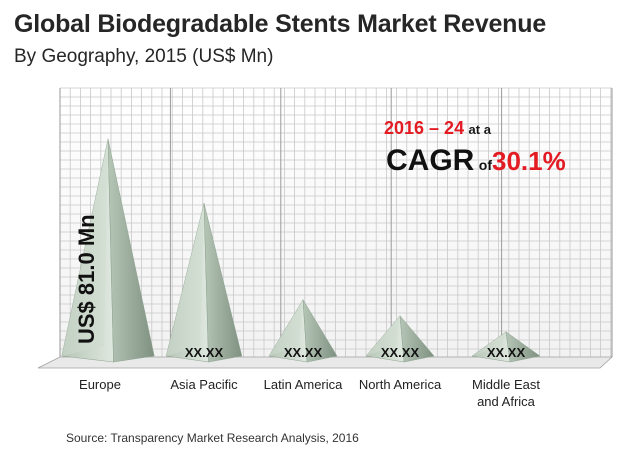 This screenshot has width=620, height=458. What do you see at coordinates (485, 165) in the screenshot?
I see `cagr-of: of` at bounding box center [485, 165].